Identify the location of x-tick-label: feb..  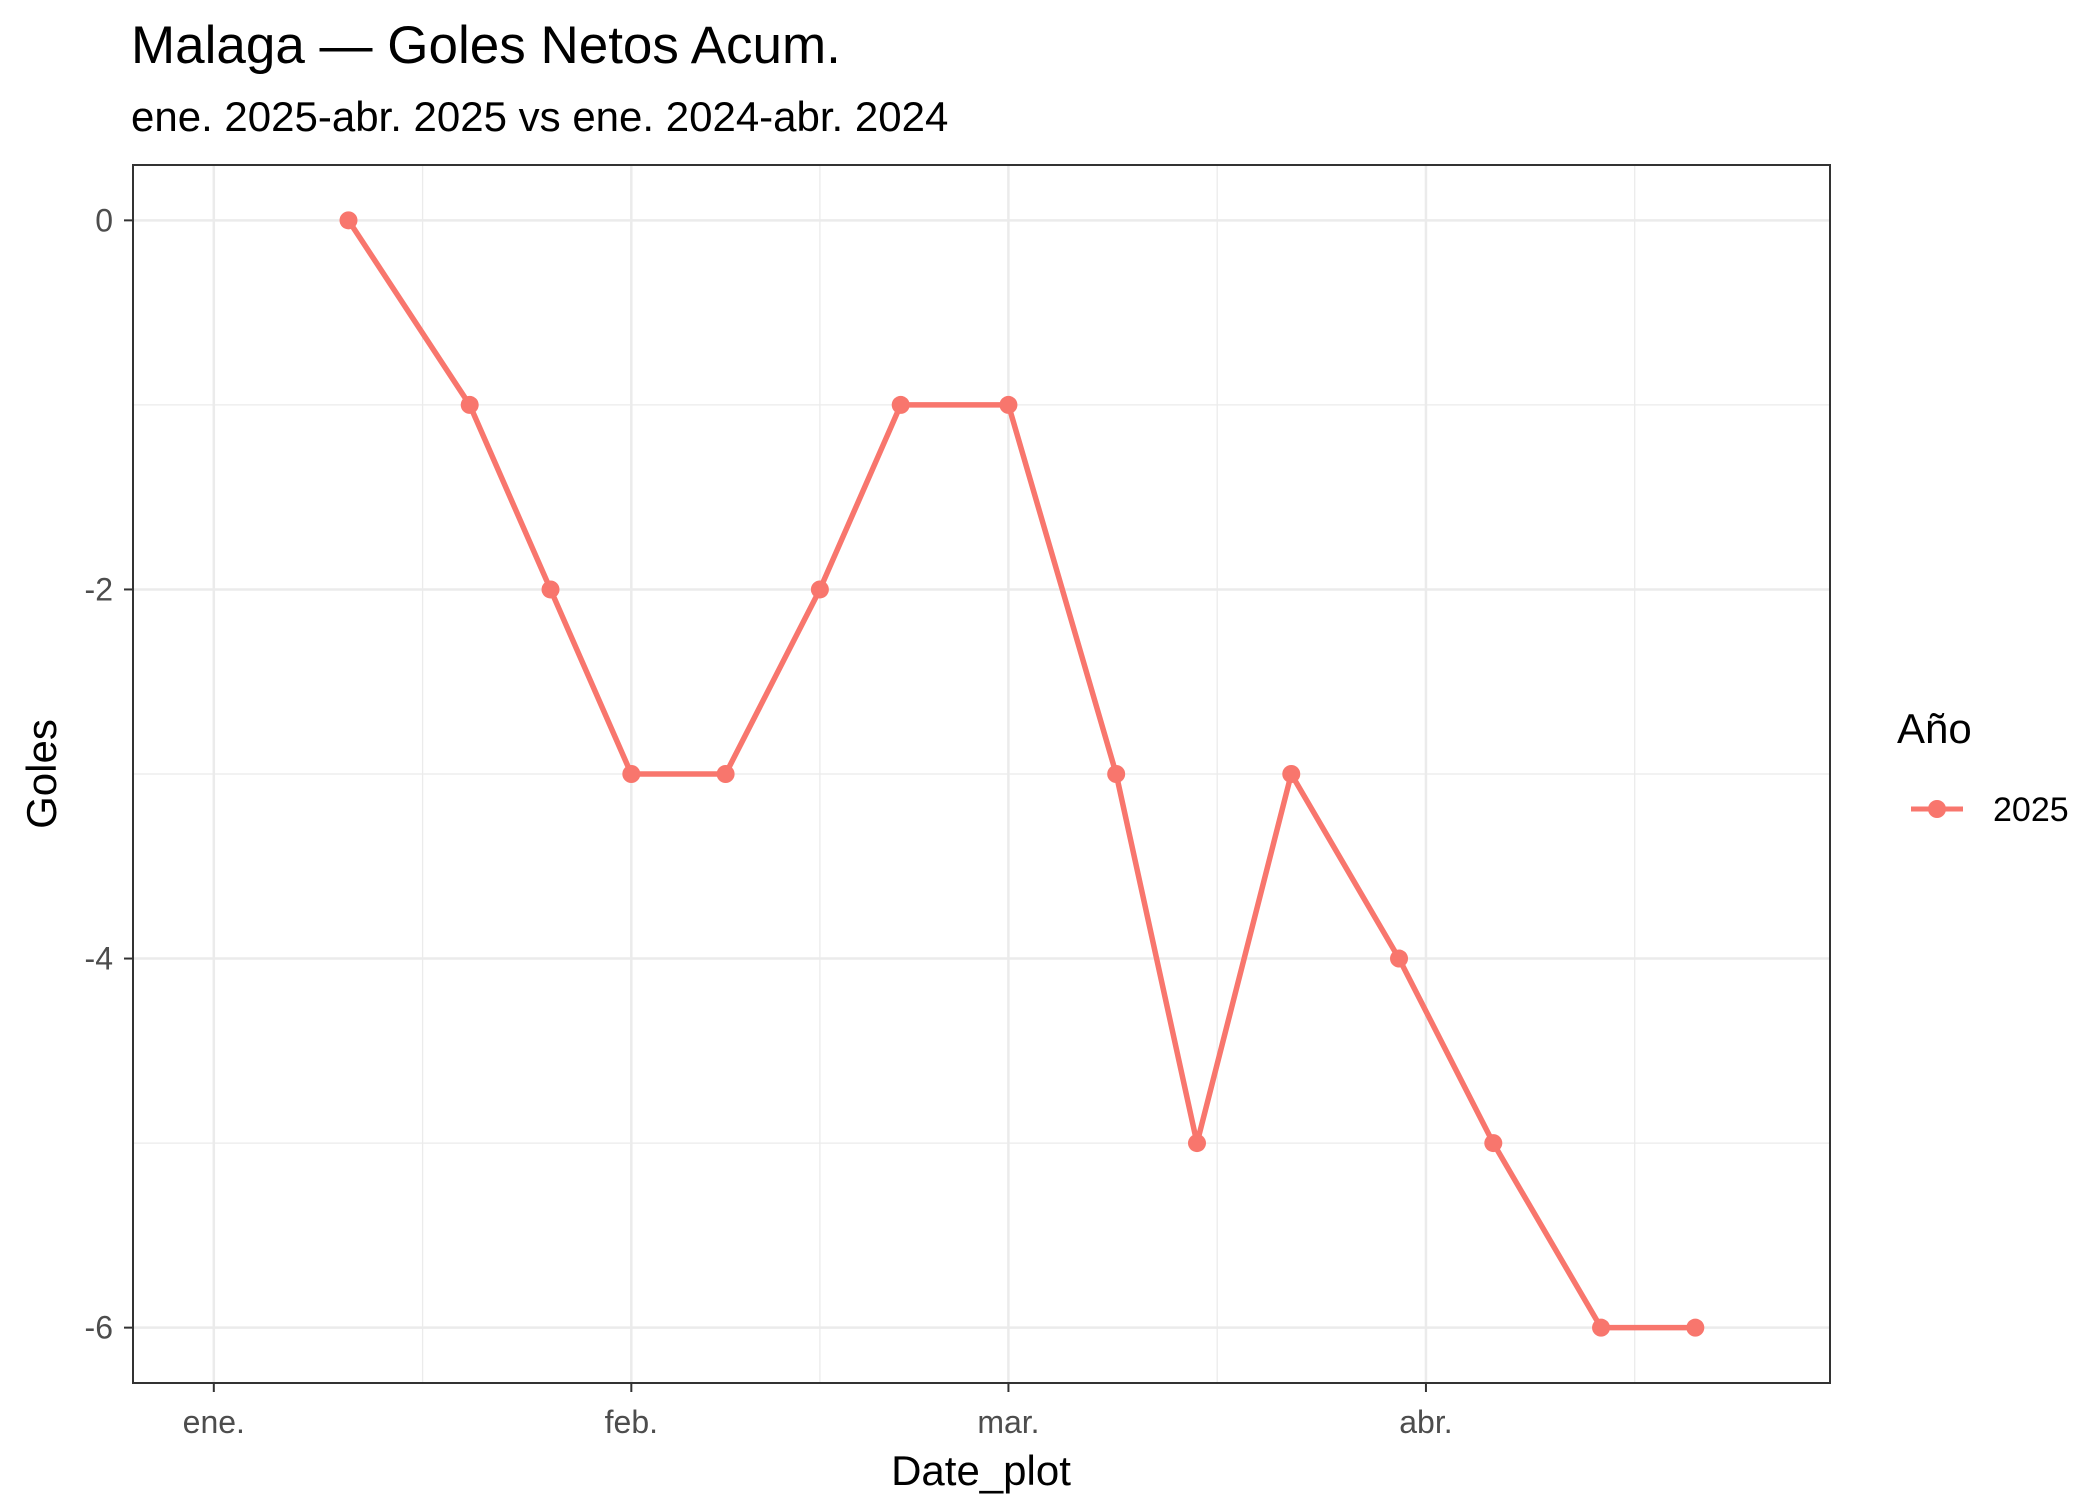
(631, 1422).